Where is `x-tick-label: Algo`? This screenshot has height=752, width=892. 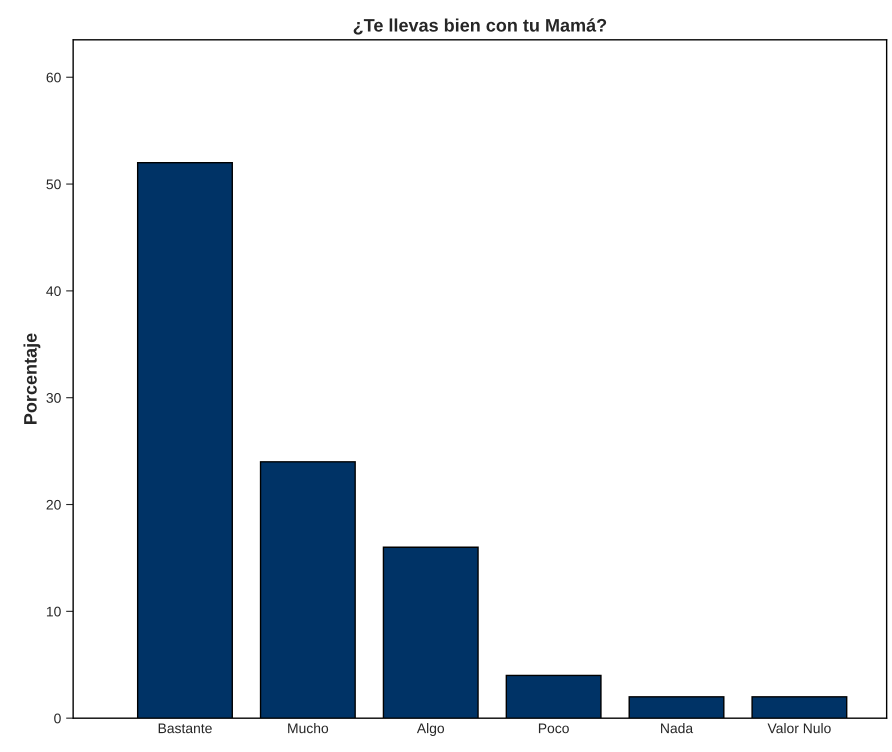 x-tick-label: Algo is located at coordinates (430, 729).